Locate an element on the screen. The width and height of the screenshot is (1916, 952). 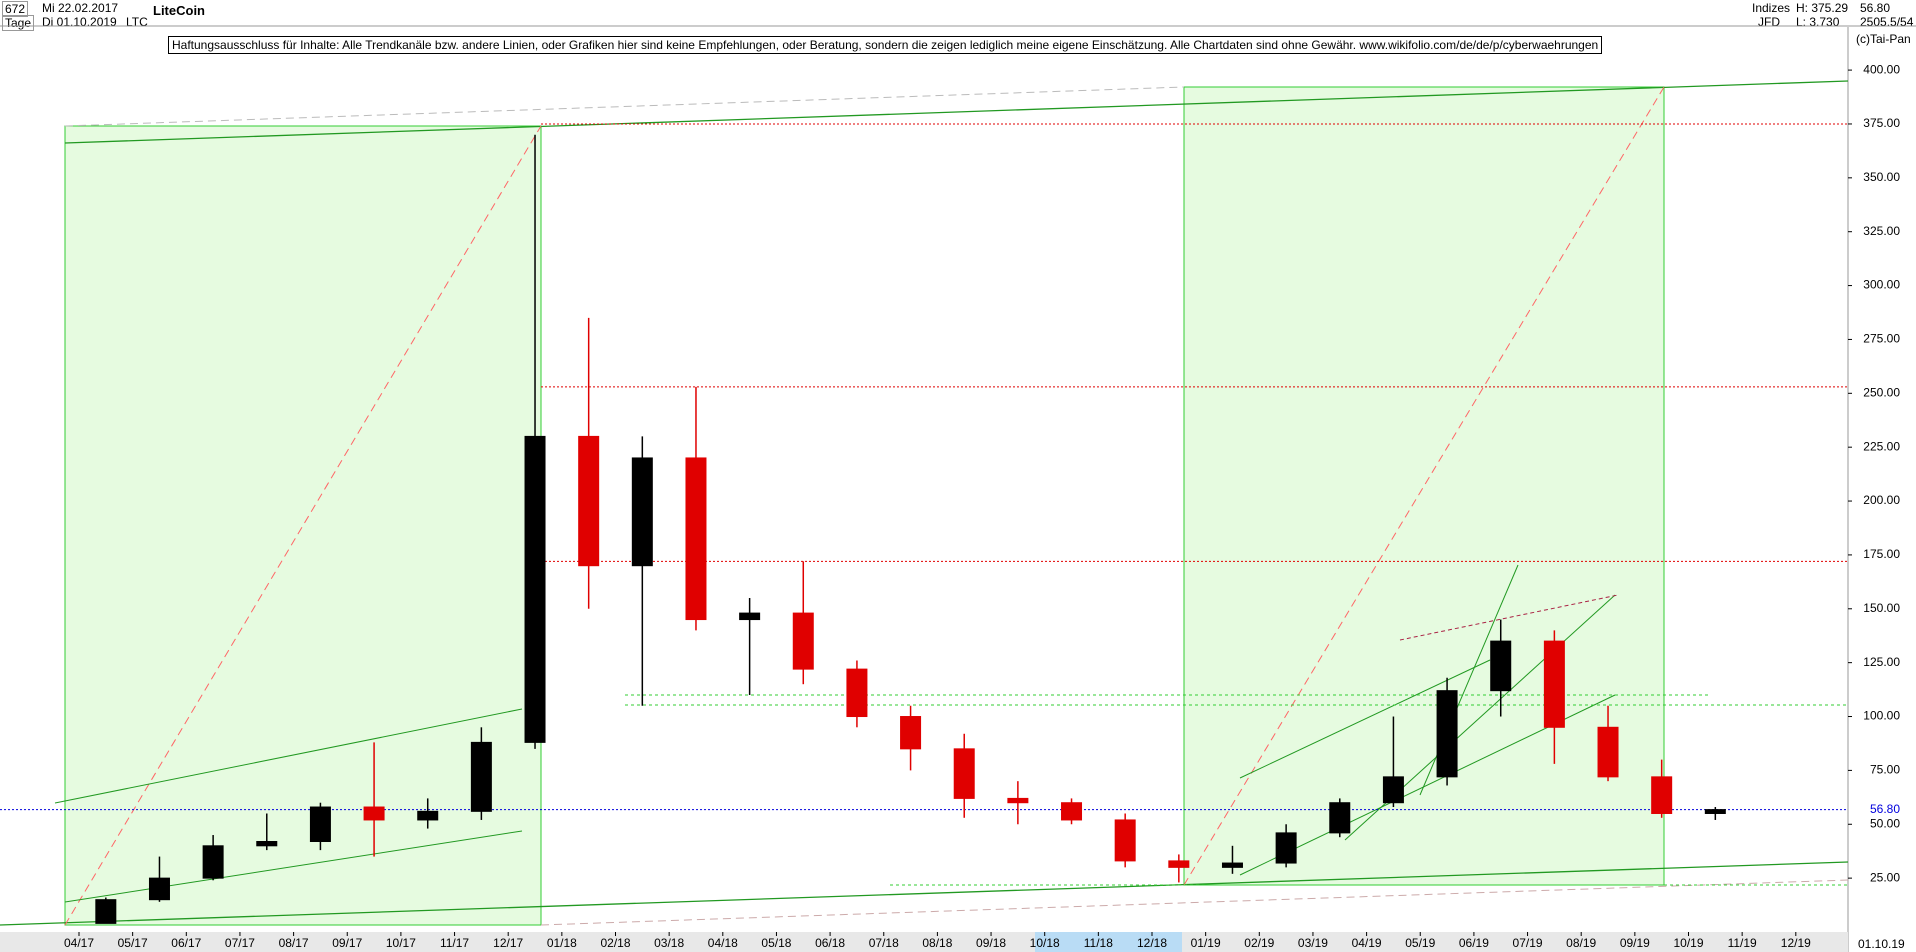
time-axis is located at coordinates (924, 942).